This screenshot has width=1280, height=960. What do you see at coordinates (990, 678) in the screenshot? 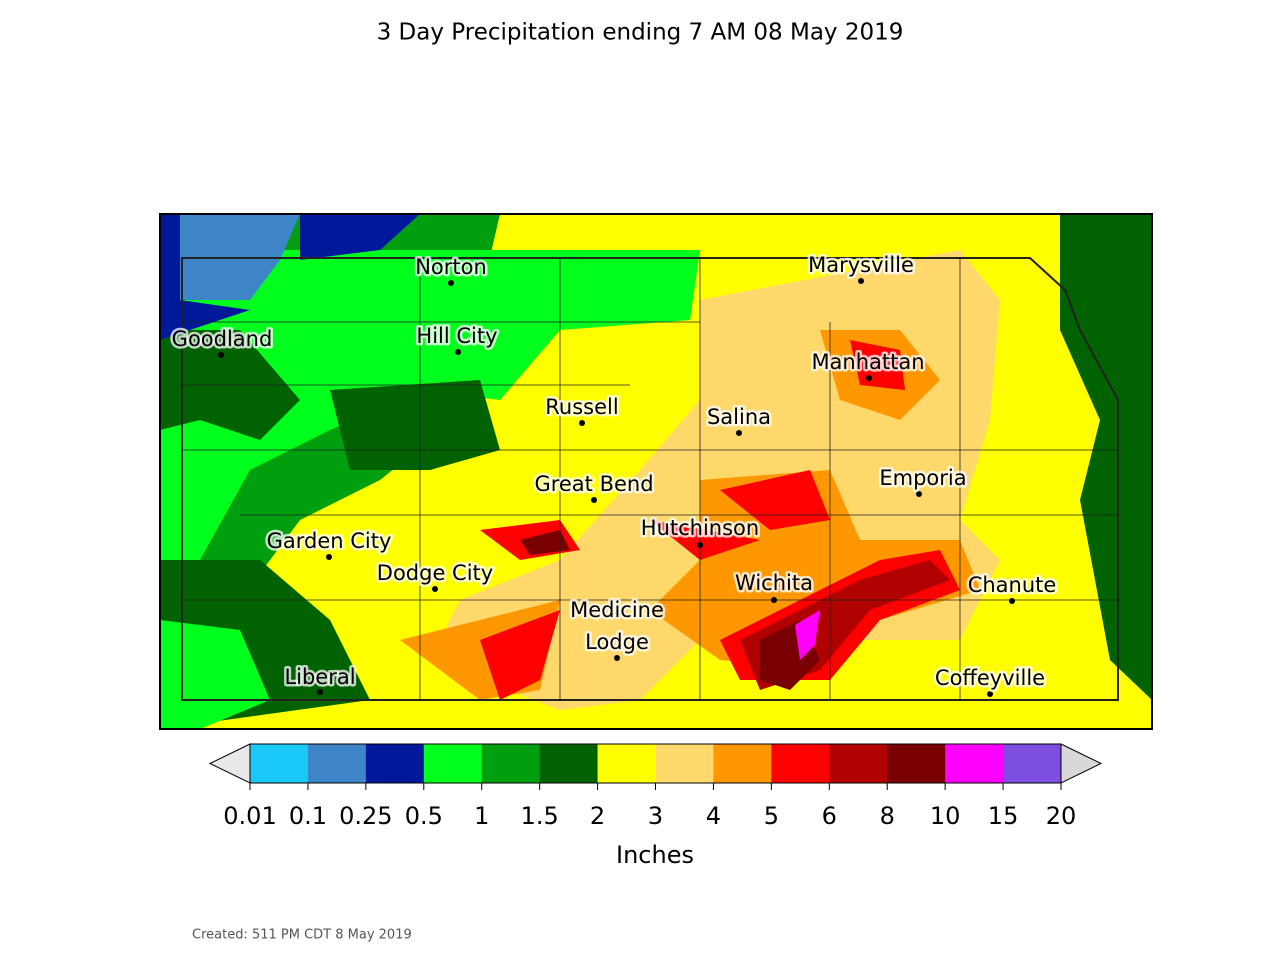
I see `city-label: Coffeyville` at bounding box center [990, 678].